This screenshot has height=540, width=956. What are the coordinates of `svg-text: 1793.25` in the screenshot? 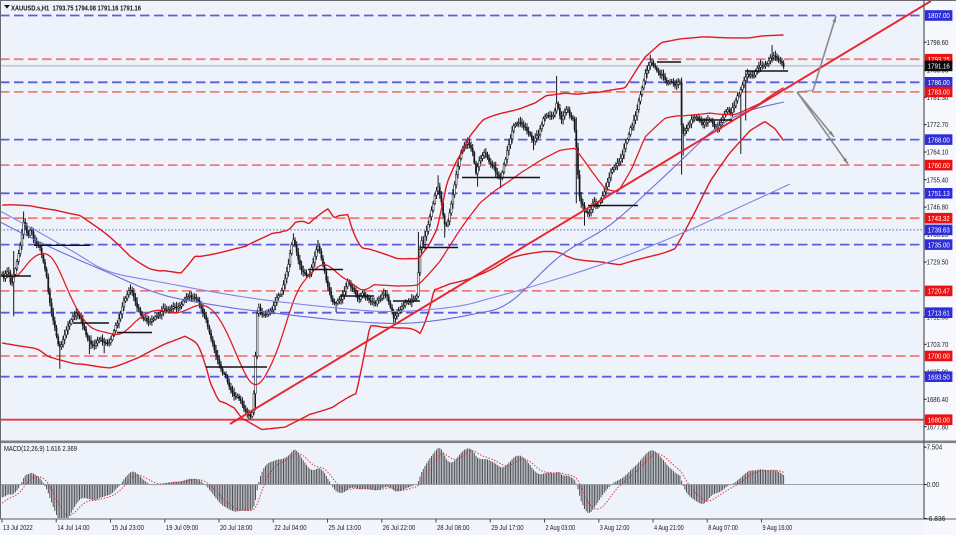 It's located at (939, 59).